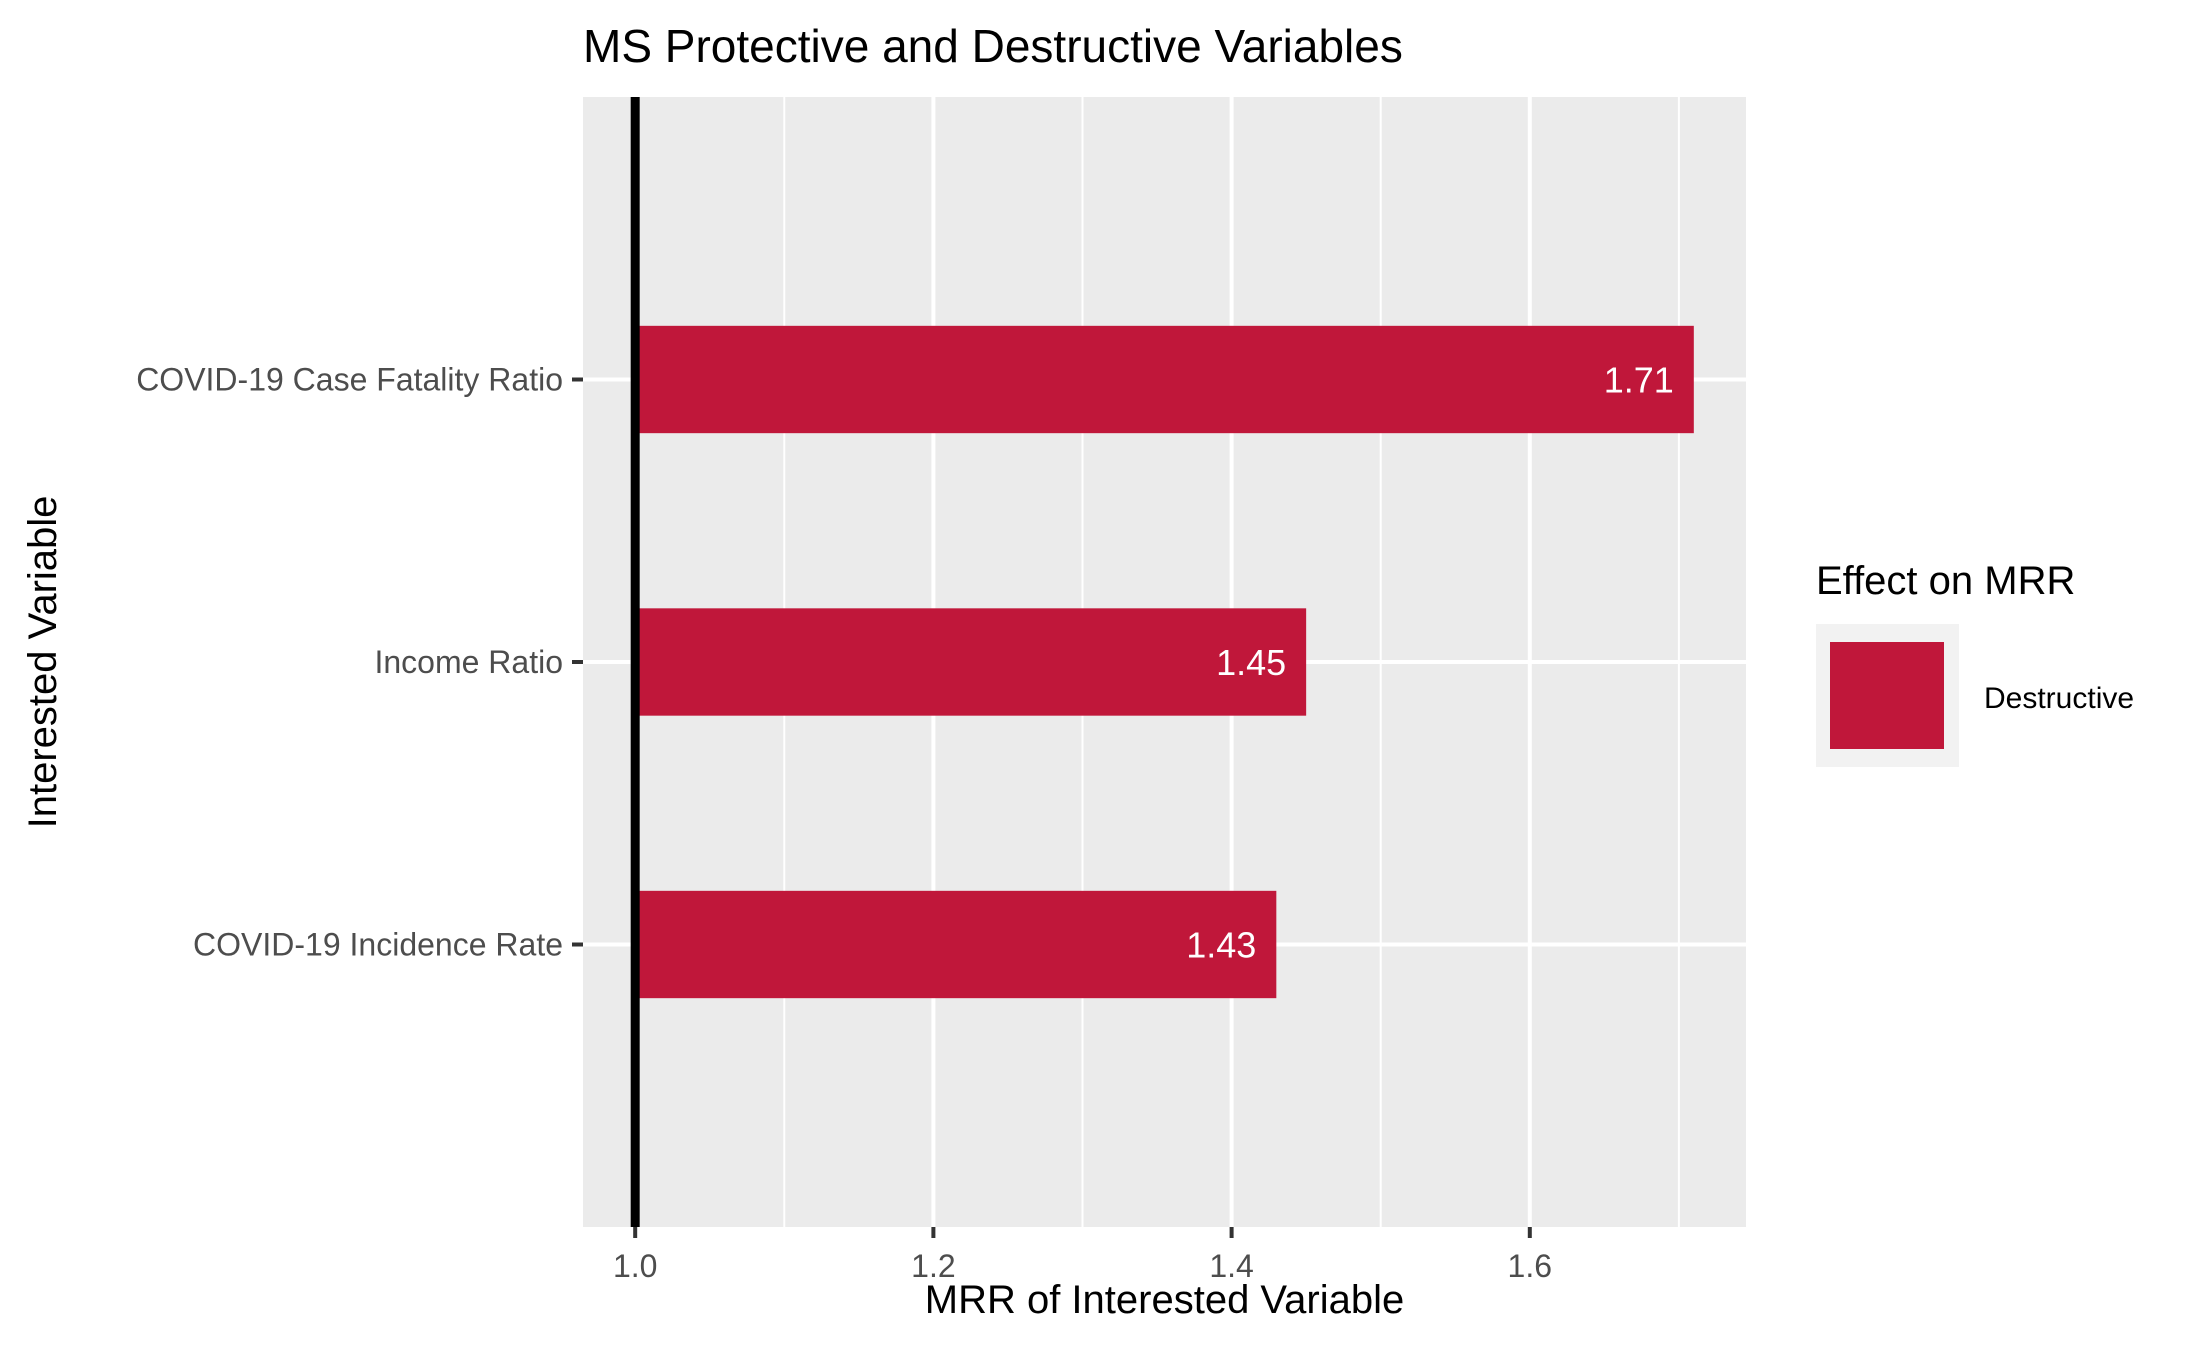 Image resolution: width=2187 pixels, height=1350 pixels. I want to click on y-tick-label: COVID-19 Incidence Rate, so click(378, 945).